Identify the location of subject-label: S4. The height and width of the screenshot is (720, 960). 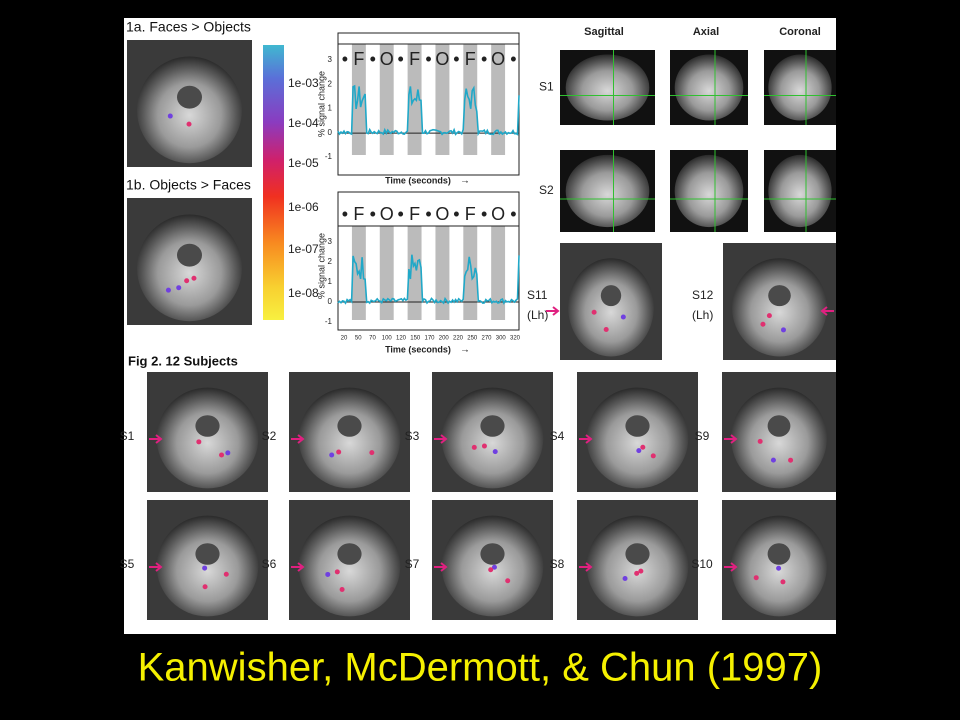
(557, 436).